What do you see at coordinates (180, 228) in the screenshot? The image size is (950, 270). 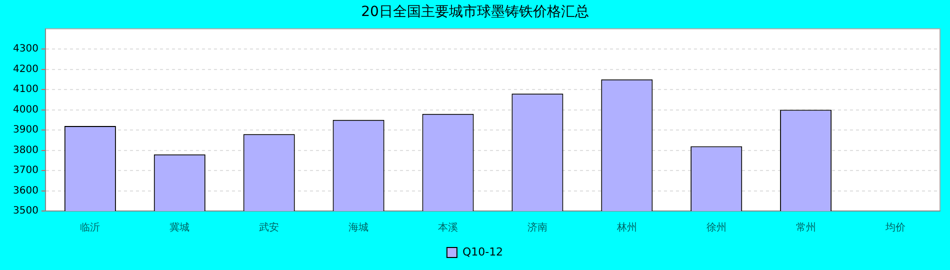 I see `x-tick-label: 冀城` at bounding box center [180, 228].